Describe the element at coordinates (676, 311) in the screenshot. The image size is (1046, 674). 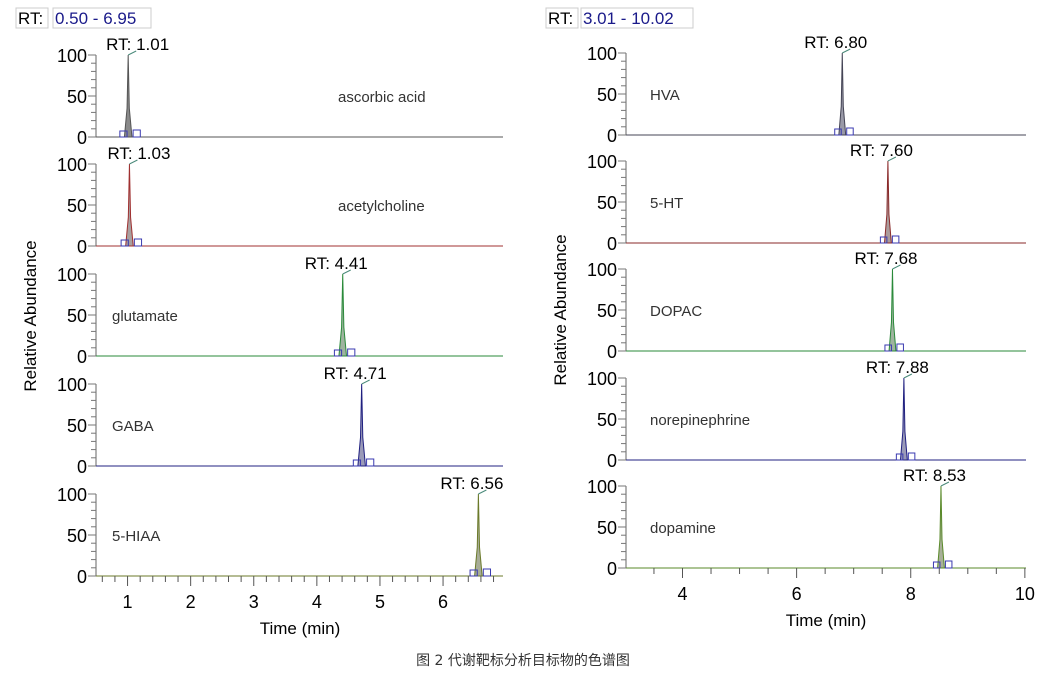
I see `compound-name: DOPAC` at that location.